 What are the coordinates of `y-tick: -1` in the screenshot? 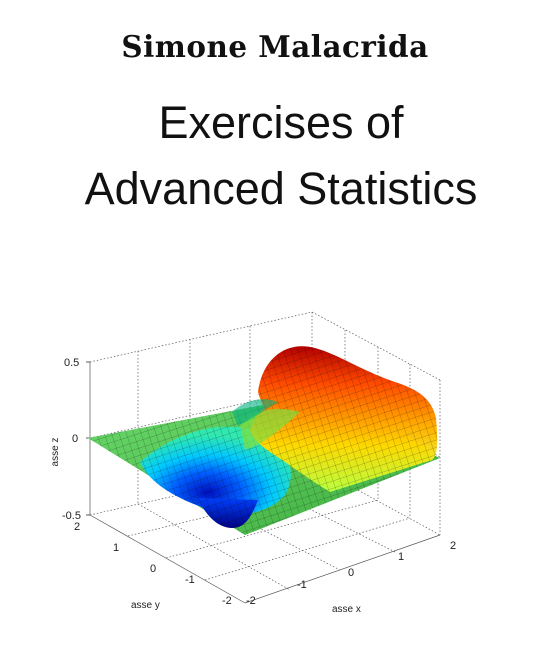 It's located at (190, 580).